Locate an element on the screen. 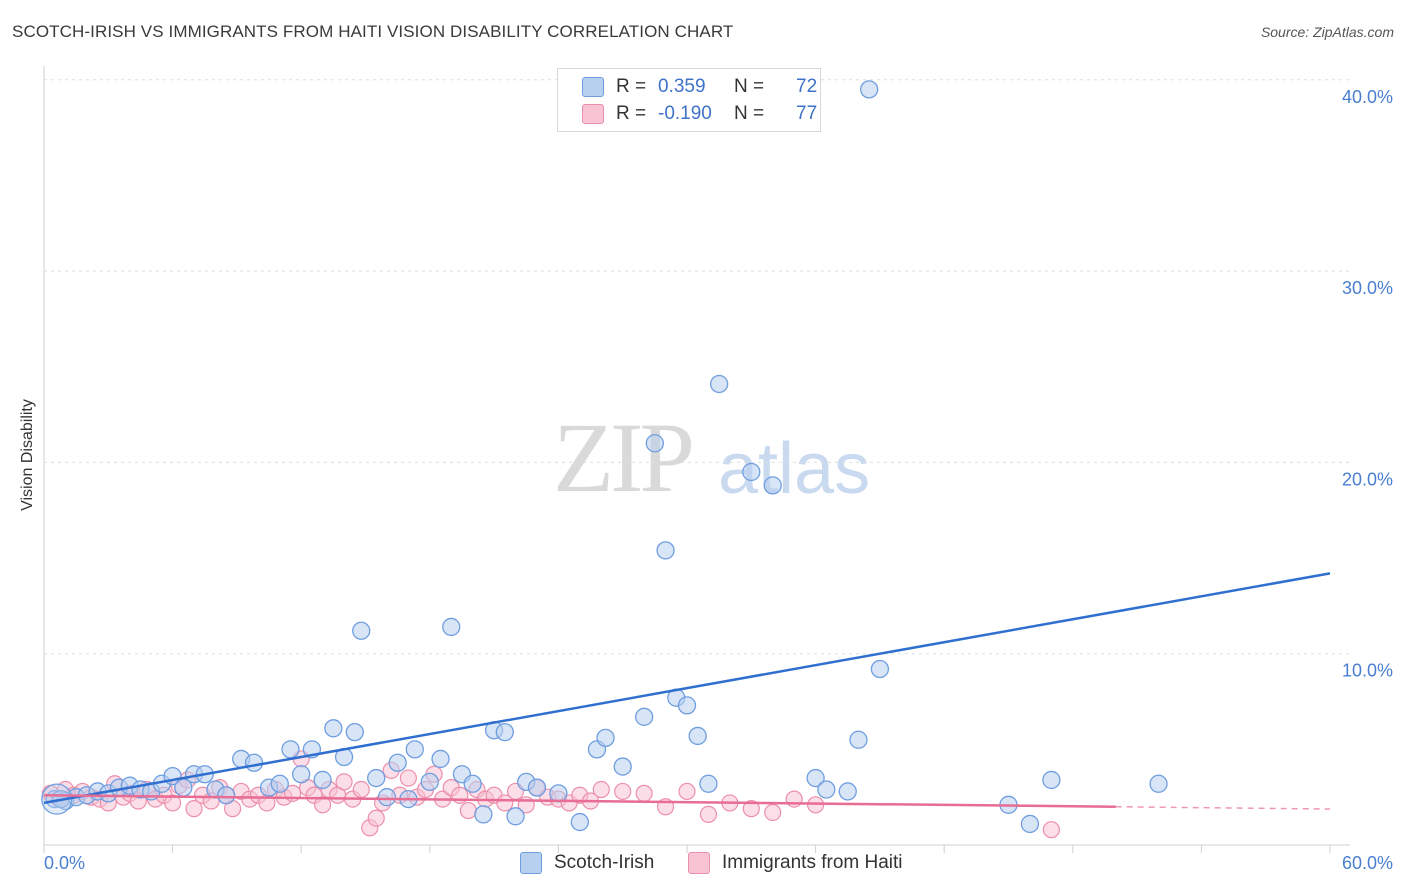 This screenshot has height=892, width=1406. haiti-trendline is located at coordinates (579, 801).